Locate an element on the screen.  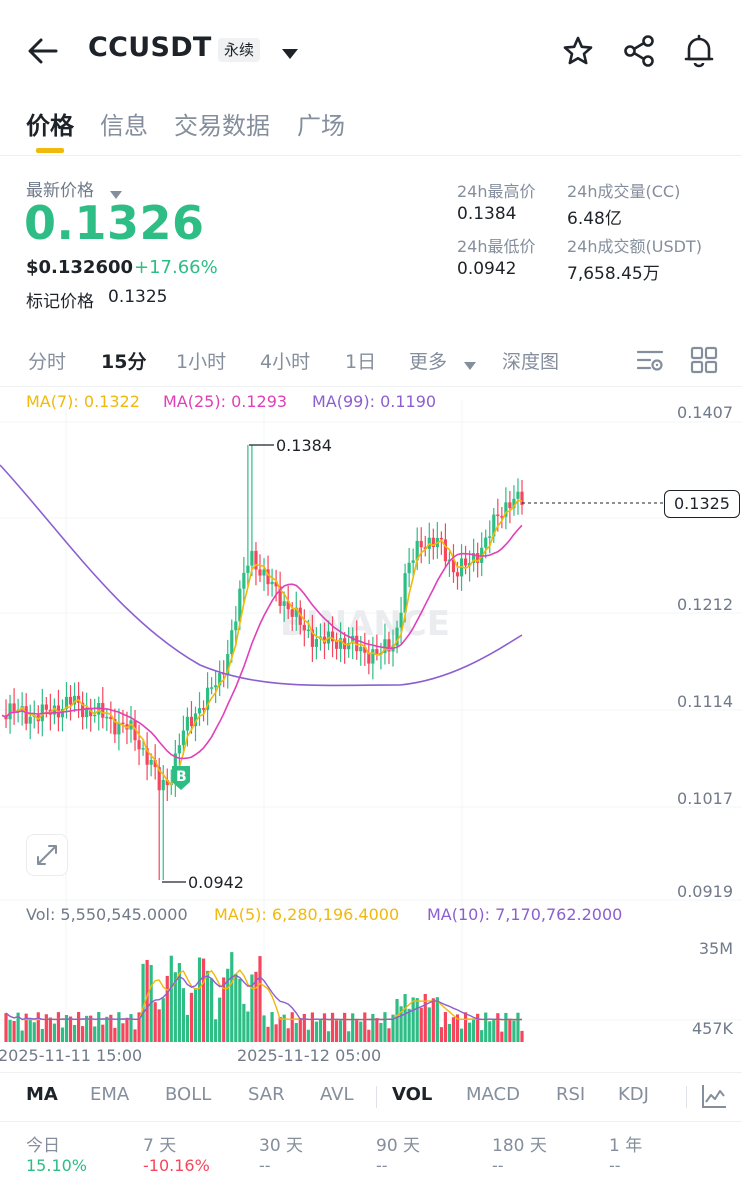
bell-icon is located at coordinates (699, 51).